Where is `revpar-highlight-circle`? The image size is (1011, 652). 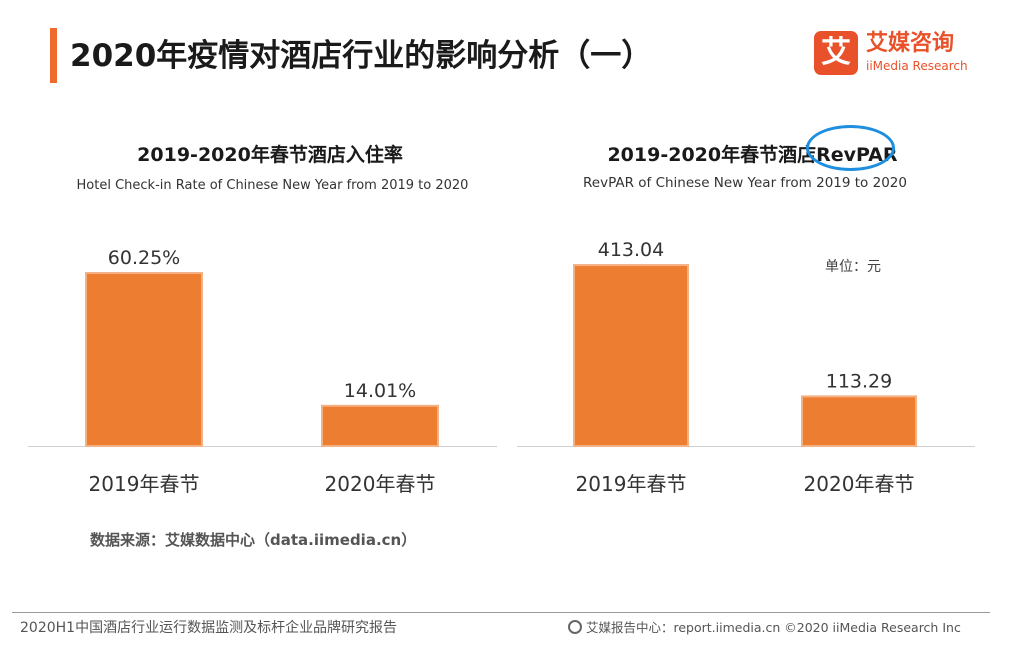
revpar-highlight-circle is located at coordinates (850, 148).